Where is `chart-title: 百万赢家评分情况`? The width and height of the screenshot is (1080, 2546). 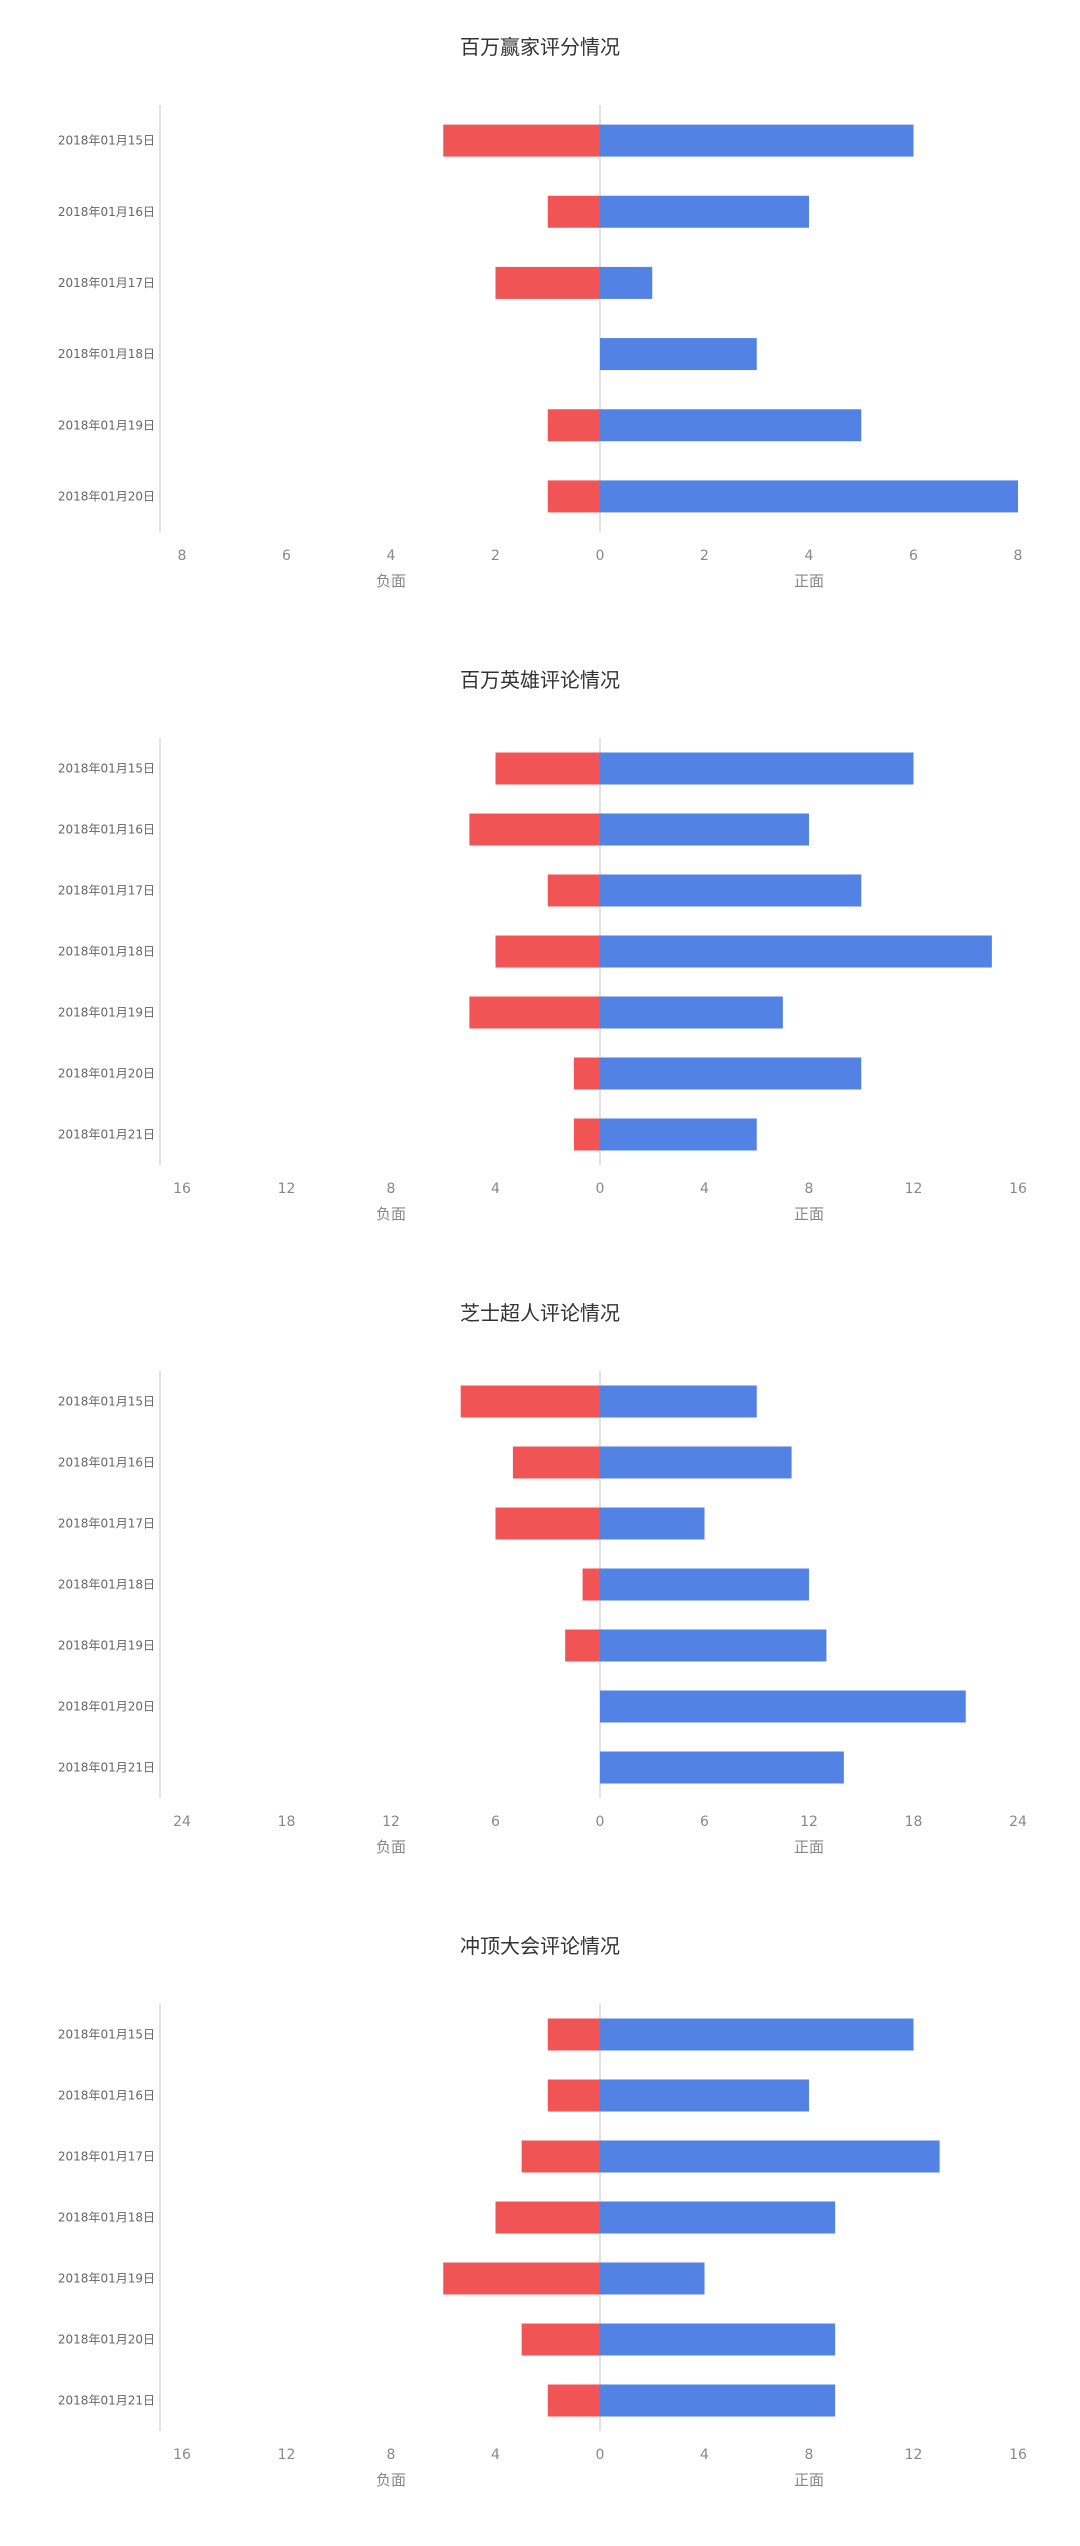 chart-title: 百万赢家评分情况 is located at coordinates (540, 47).